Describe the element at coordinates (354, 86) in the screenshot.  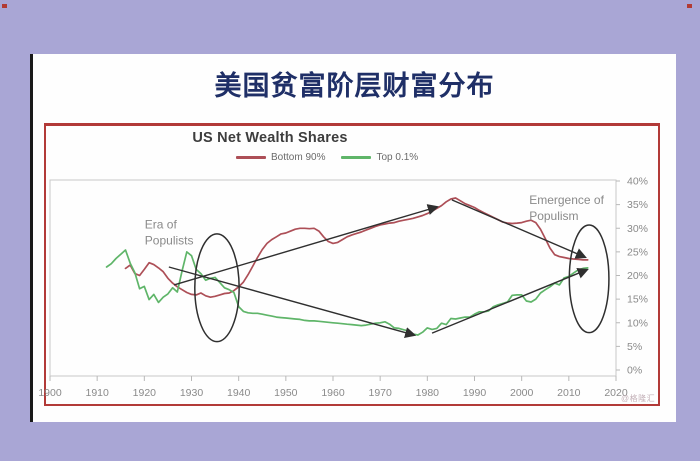
I see `page-title: 美国贫富阶层财富分布` at that location.